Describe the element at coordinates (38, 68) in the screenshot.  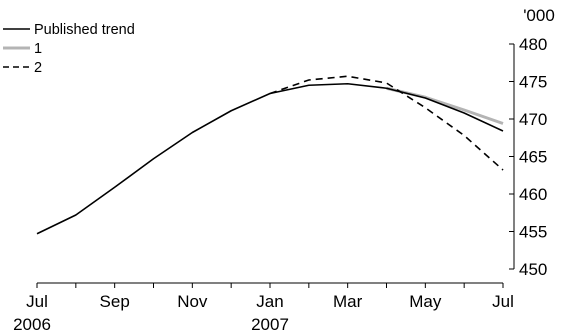
I see `legend-label: 2` at that location.